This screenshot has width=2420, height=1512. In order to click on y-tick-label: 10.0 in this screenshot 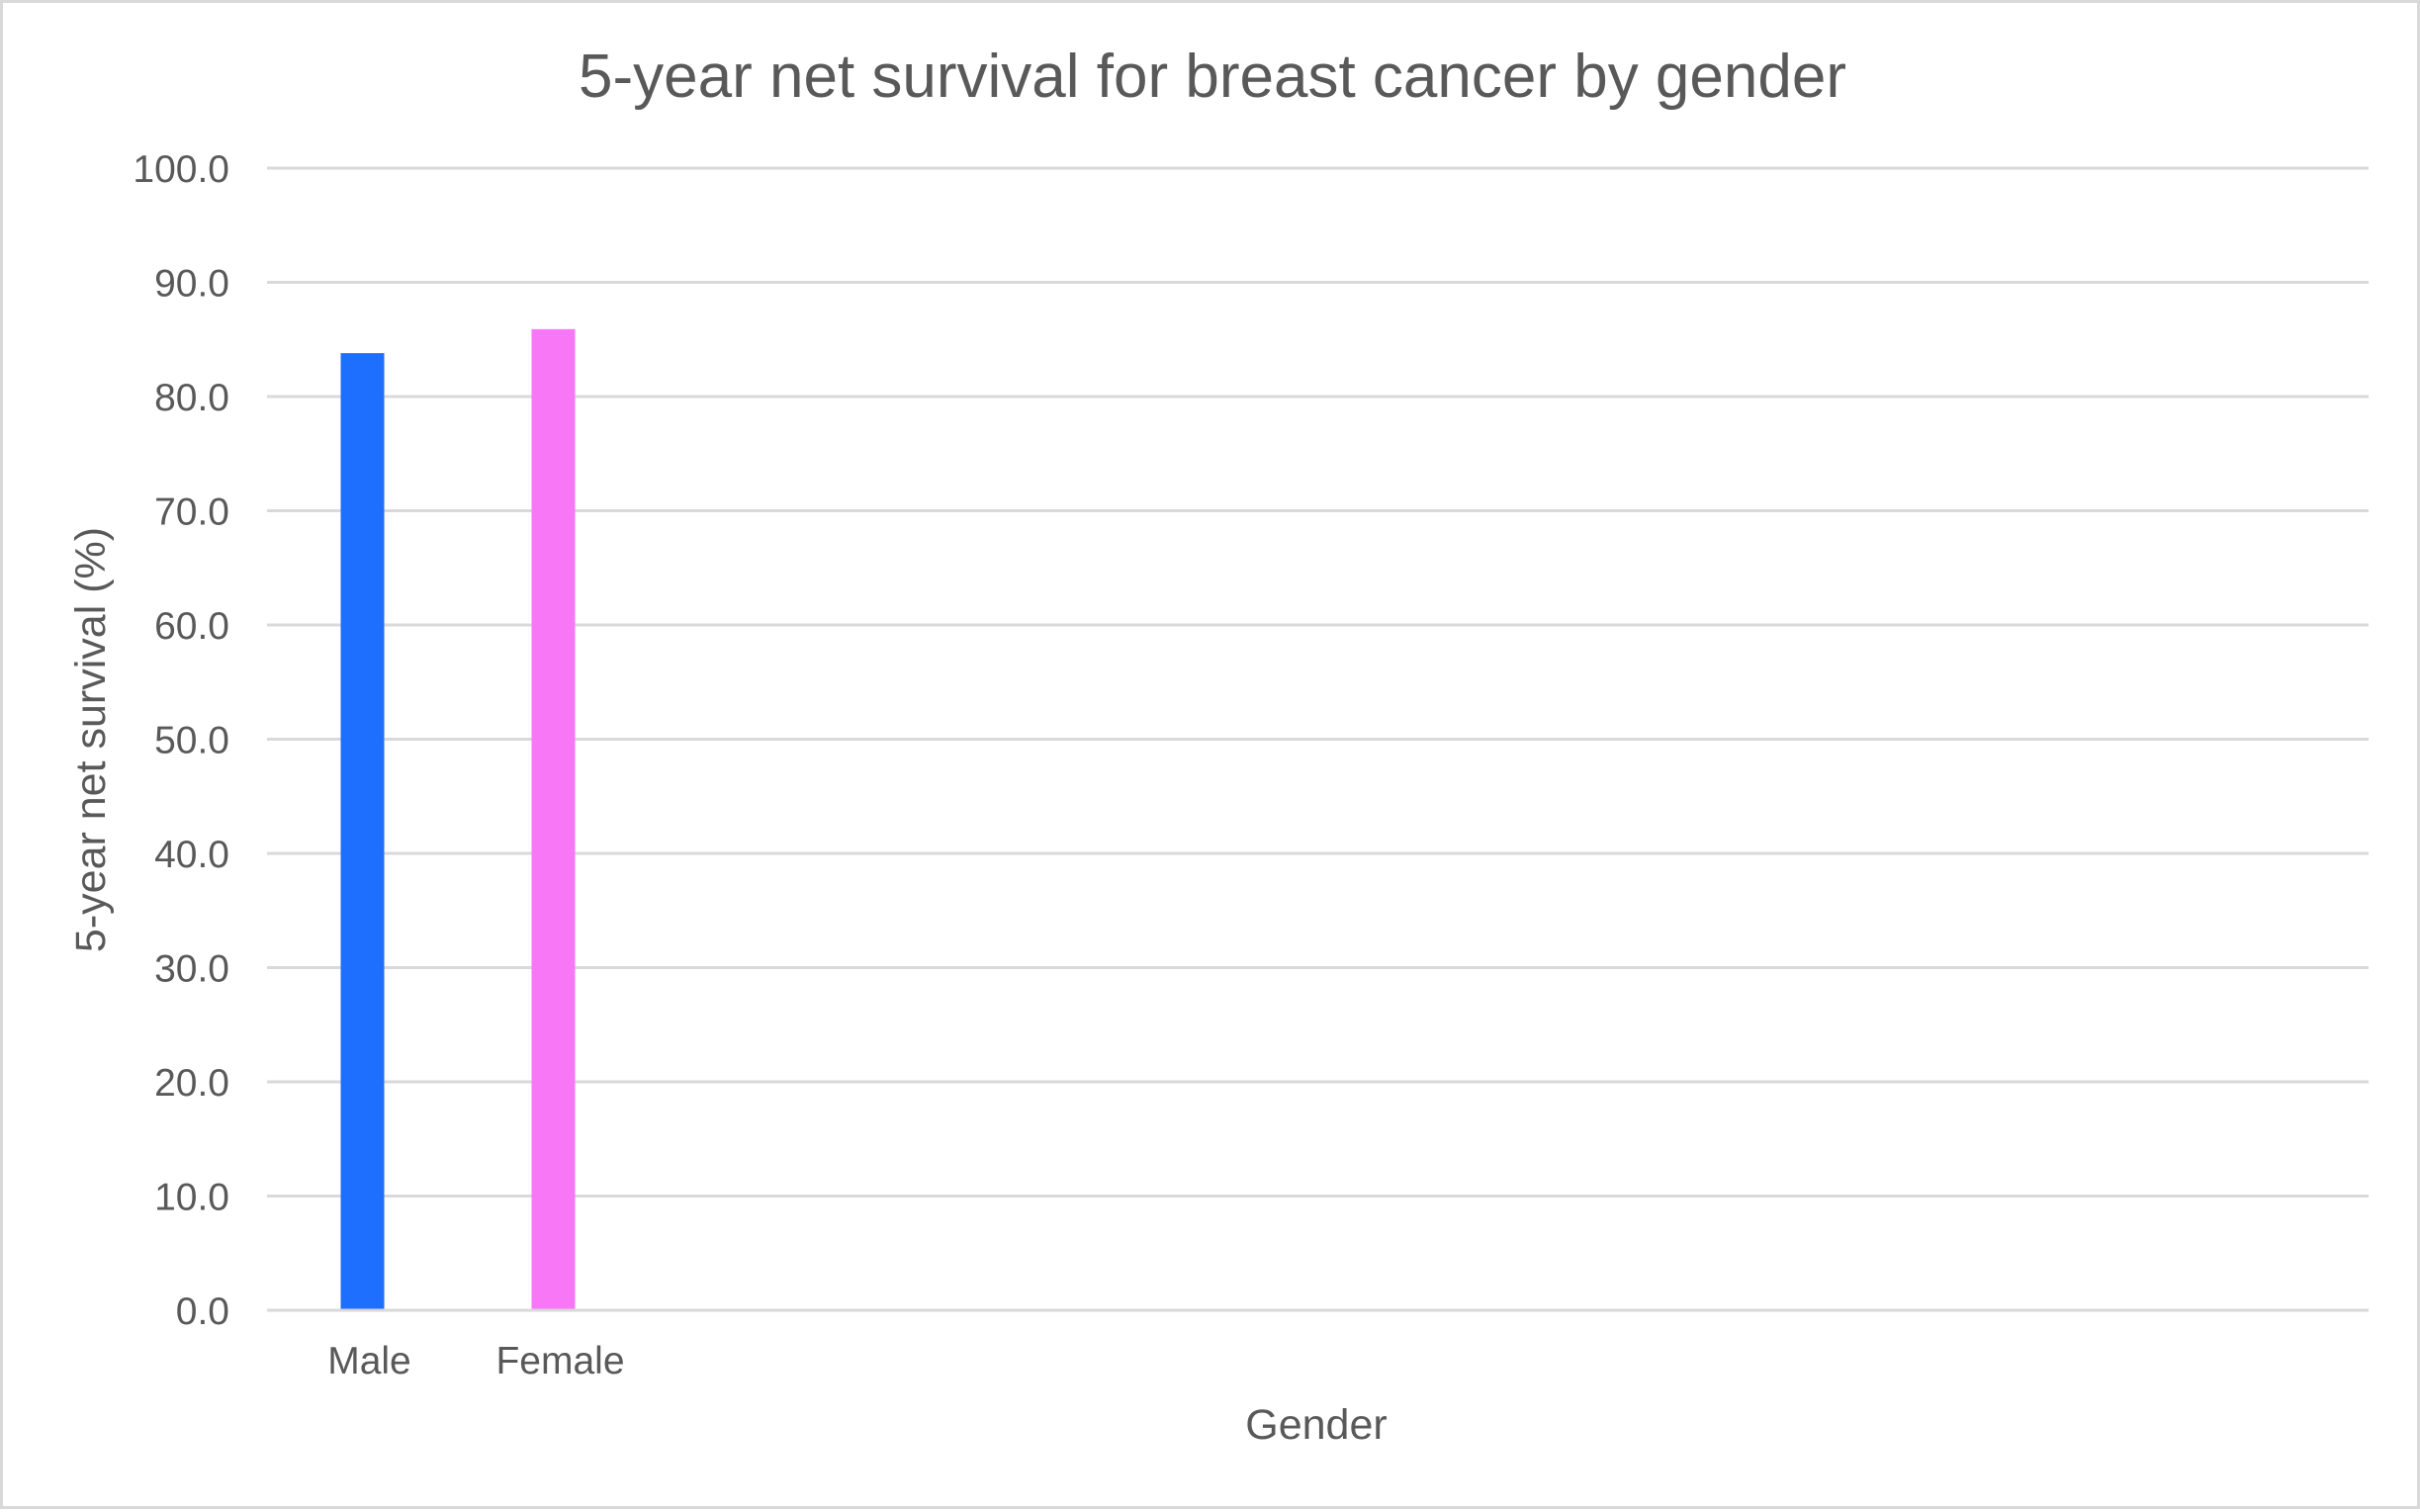, I will do `click(192, 1198)`.